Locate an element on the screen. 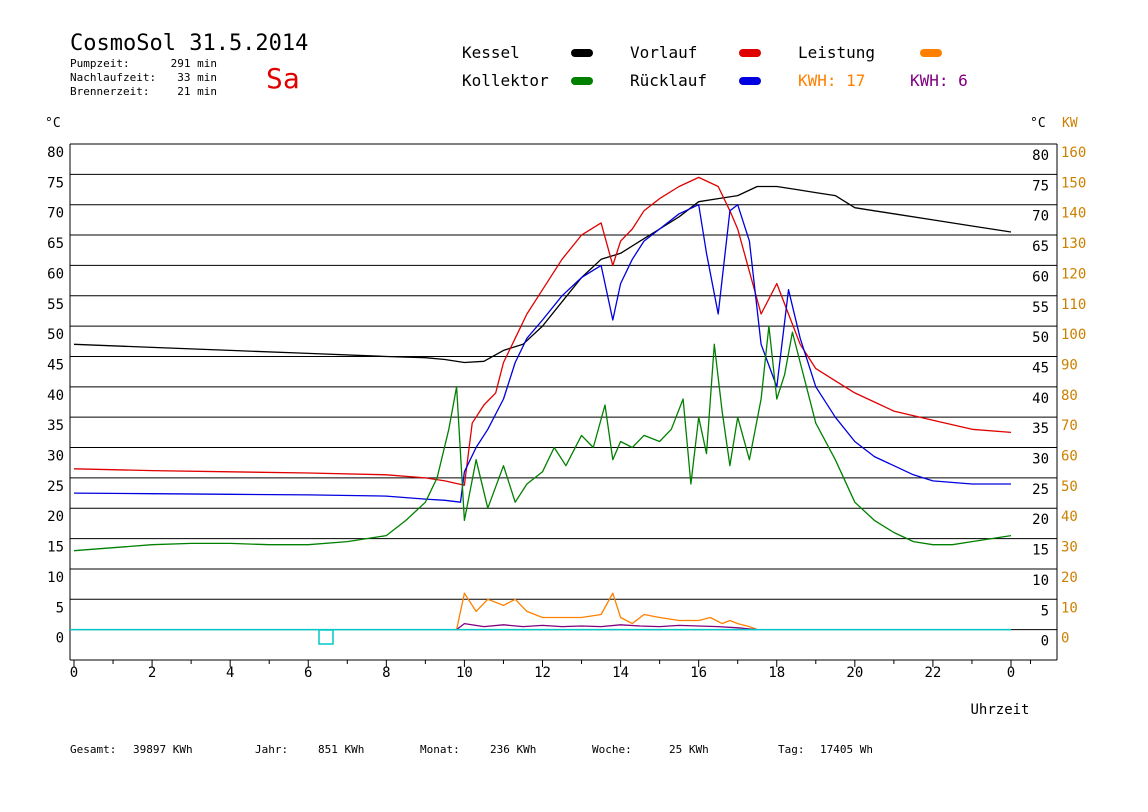  legend-kollektor-label: Kollektor is located at coordinates (505, 80).